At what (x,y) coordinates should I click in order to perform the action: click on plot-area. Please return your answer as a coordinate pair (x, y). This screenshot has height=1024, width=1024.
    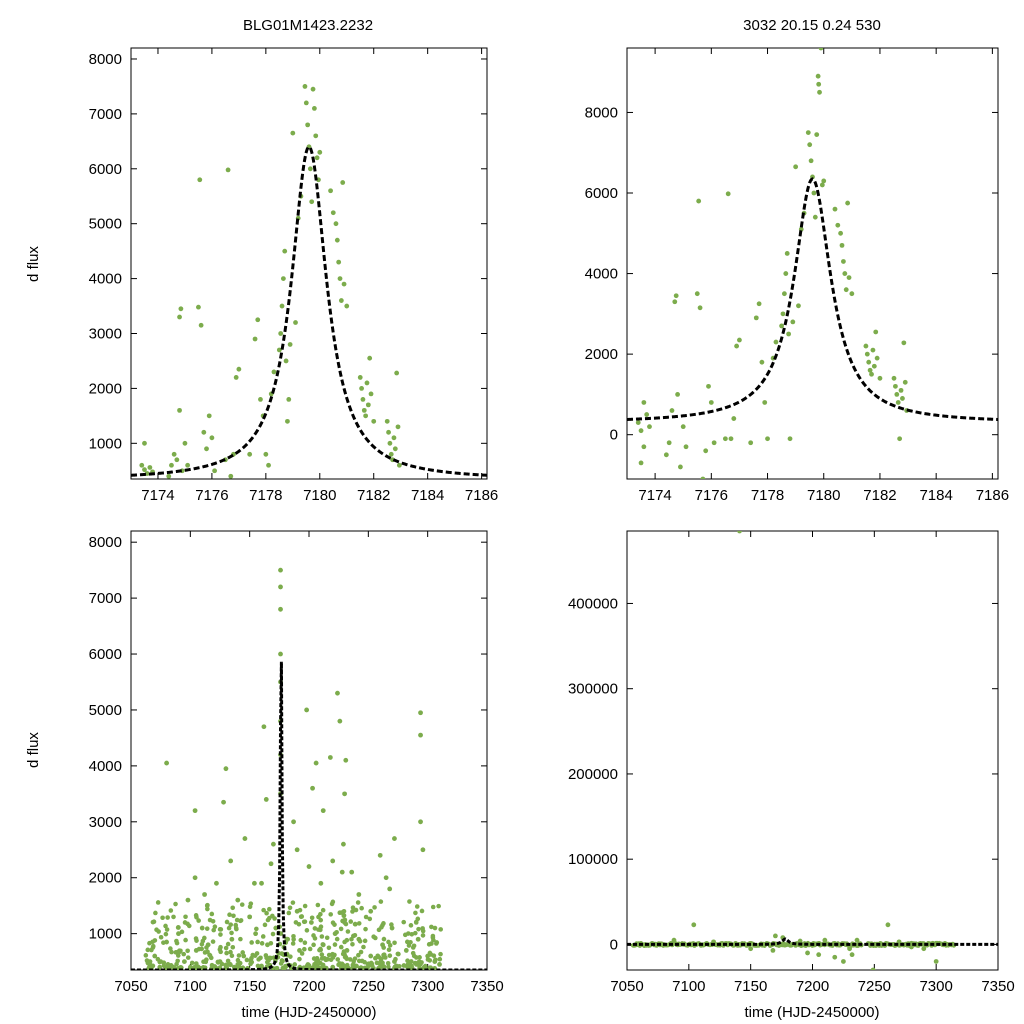
    Looking at the image, I should click on (309, 281).